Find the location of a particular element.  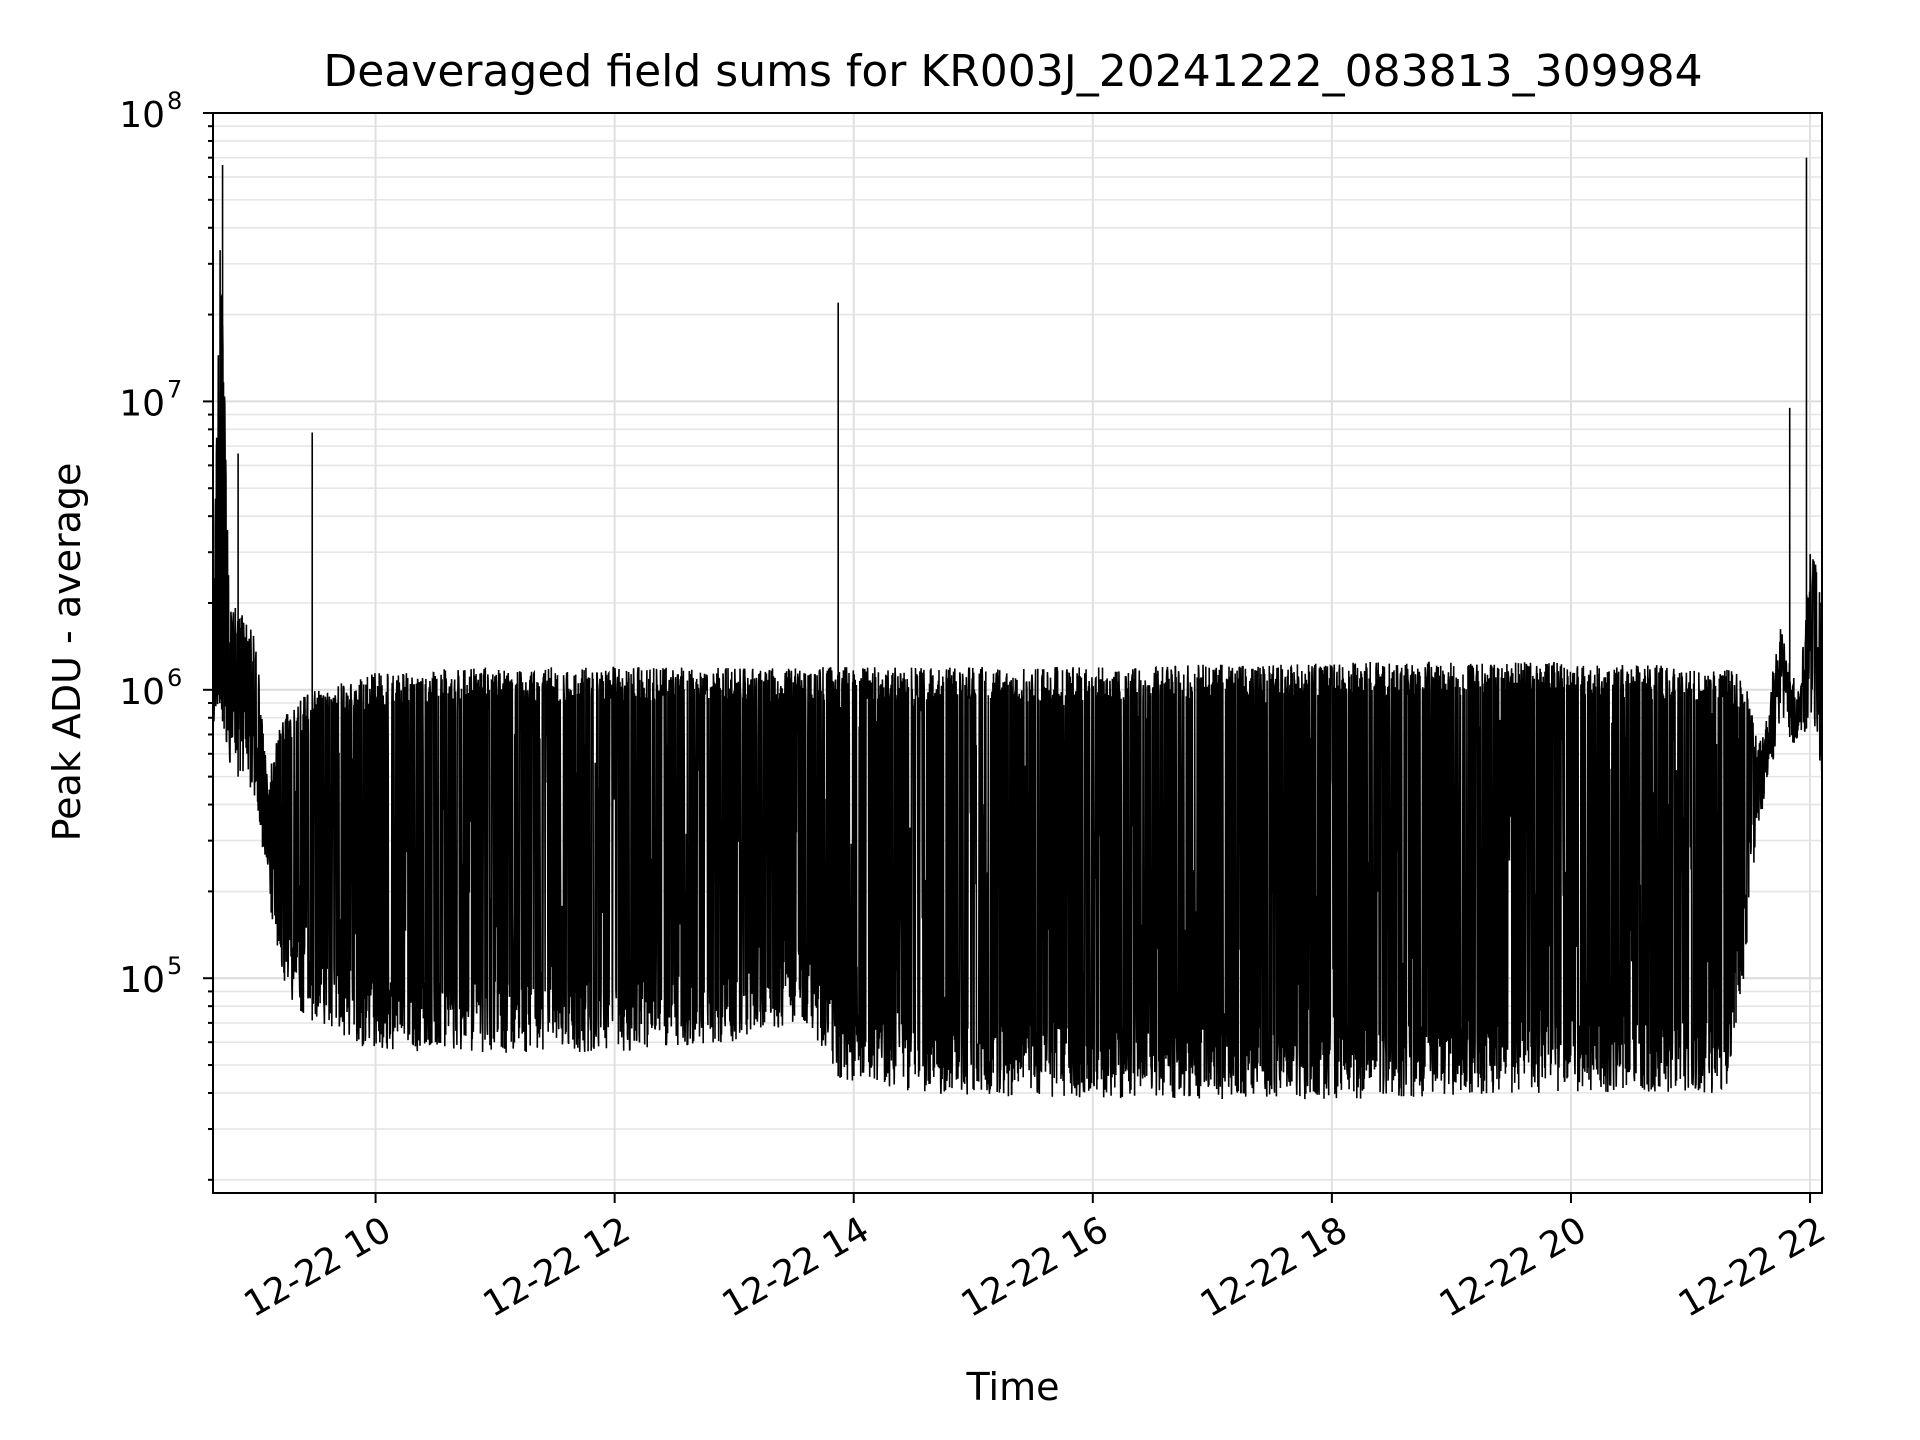

y-tick-label-exponent: 6 is located at coordinates (174, 678).